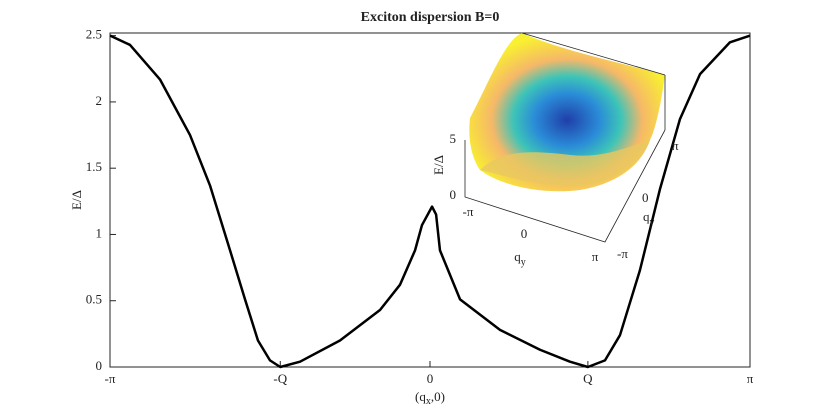 The image size is (830, 412). I want to click on x-tick-label: -π, so click(110, 378).